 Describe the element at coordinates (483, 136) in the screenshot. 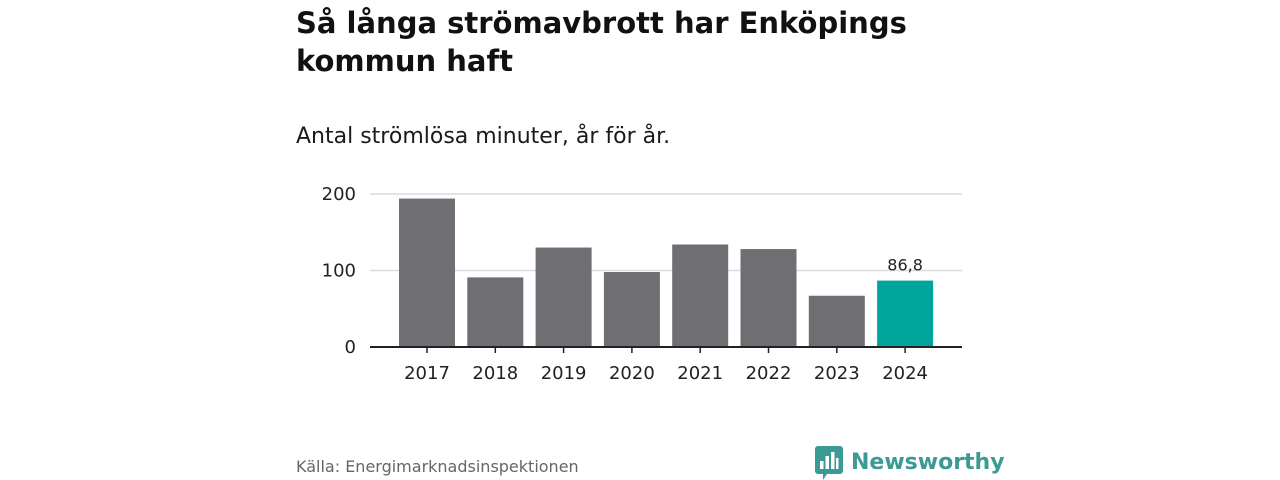

I see `chart-subtitle: Antal strömlösa minuter, år för år.` at that location.